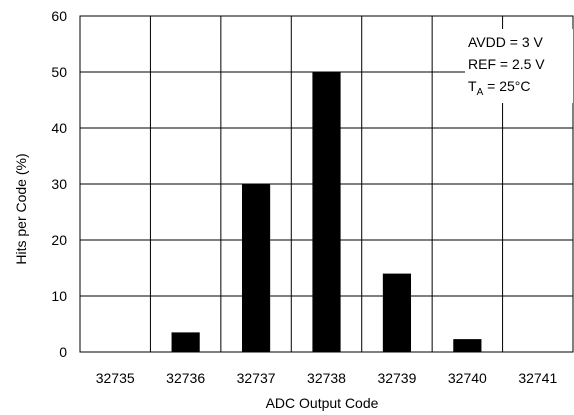 The image size is (574, 415). I want to click on annotation-temperature: TA = 25°C, so click(499, 88).